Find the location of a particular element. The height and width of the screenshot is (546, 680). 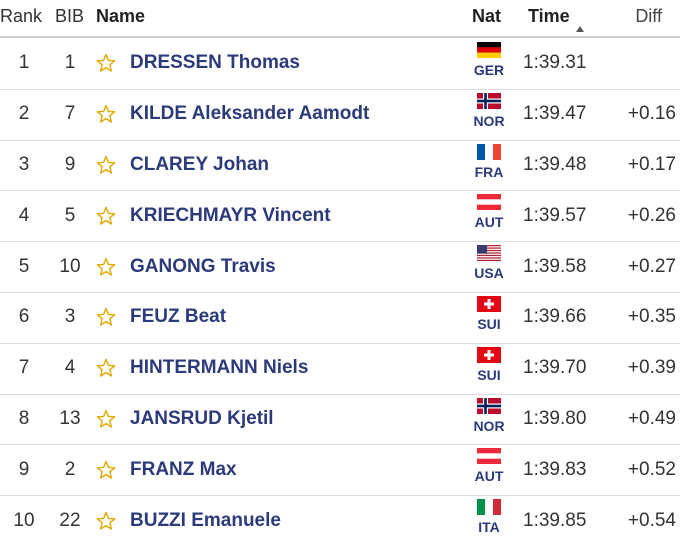

rank: 5 is located at coordinates (24, 266).